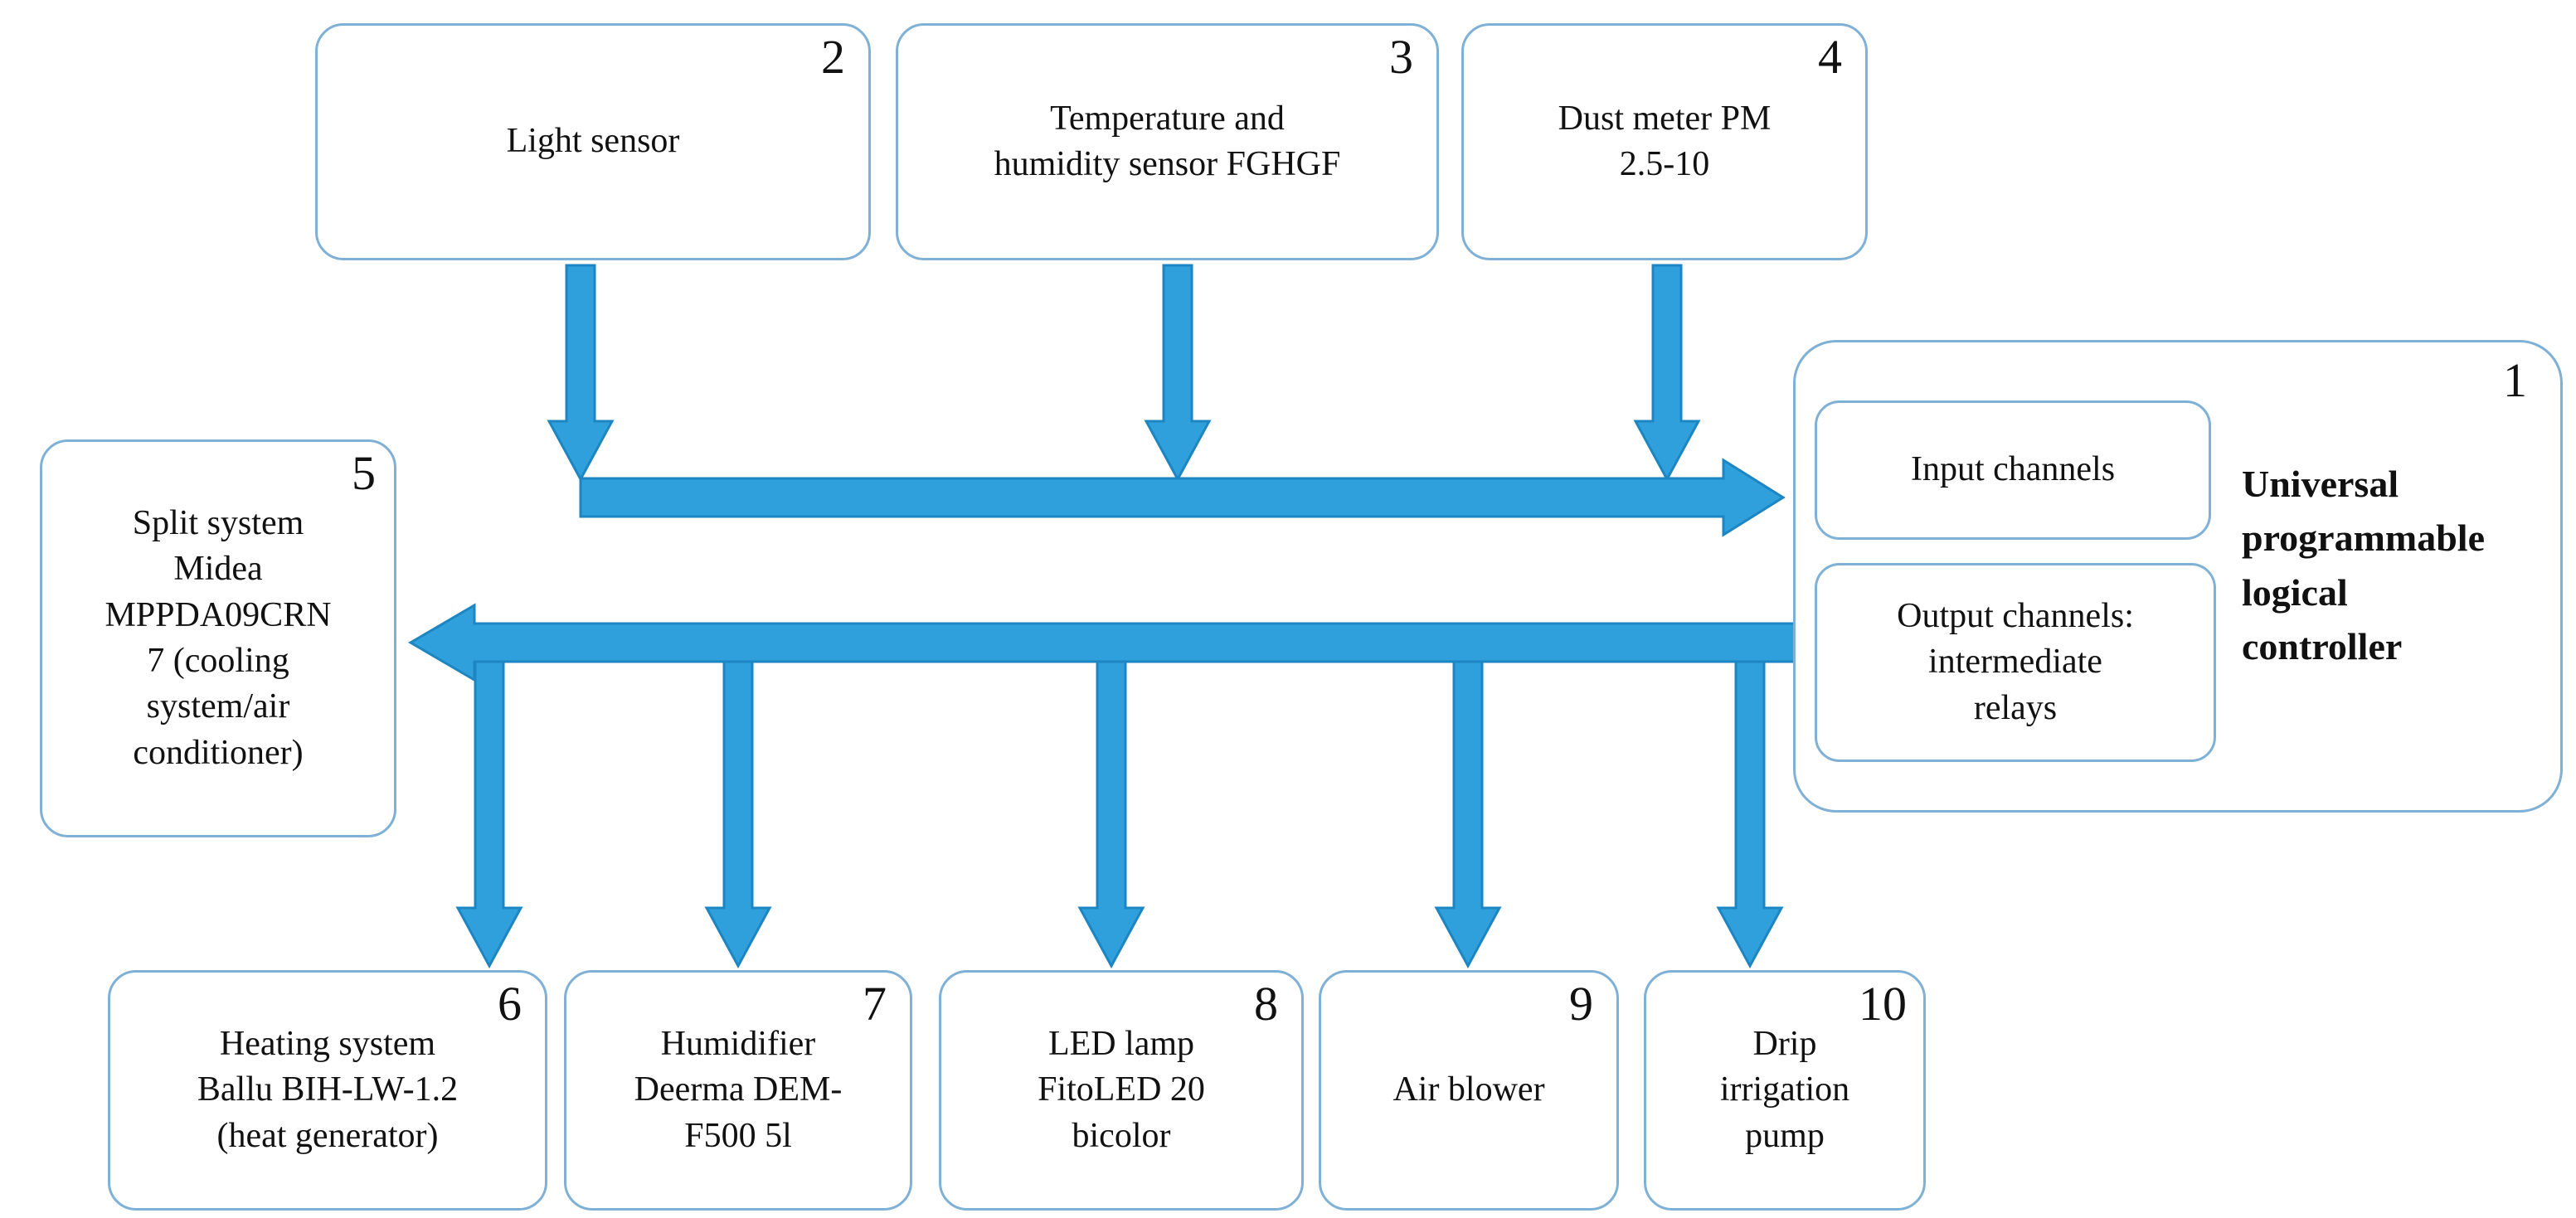 Image resolution: width=2576 pixels, height=1218 pixels. I want to click on box-light-sensor: 2 Light sensor, so click(593, 141).